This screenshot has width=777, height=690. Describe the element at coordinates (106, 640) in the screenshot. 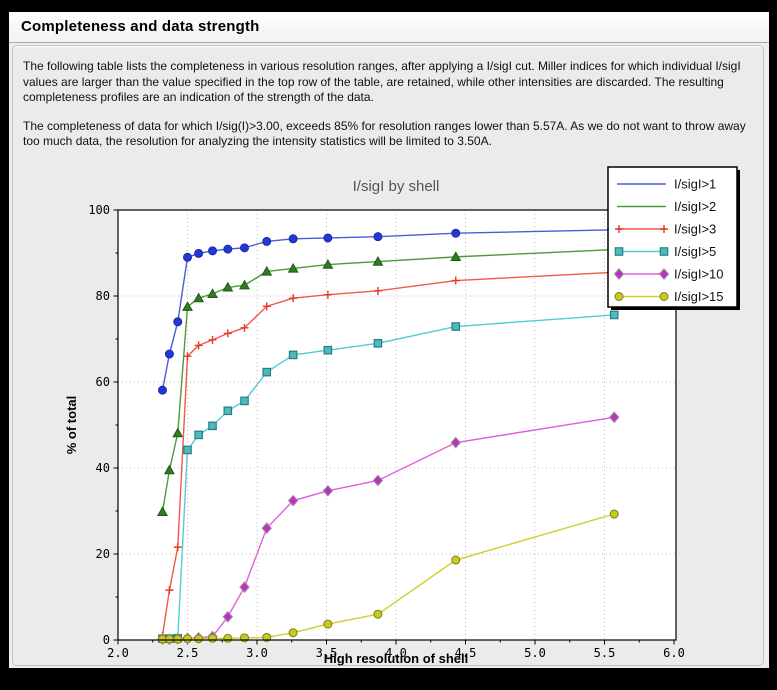

I see `svg-text: 0` at that location.